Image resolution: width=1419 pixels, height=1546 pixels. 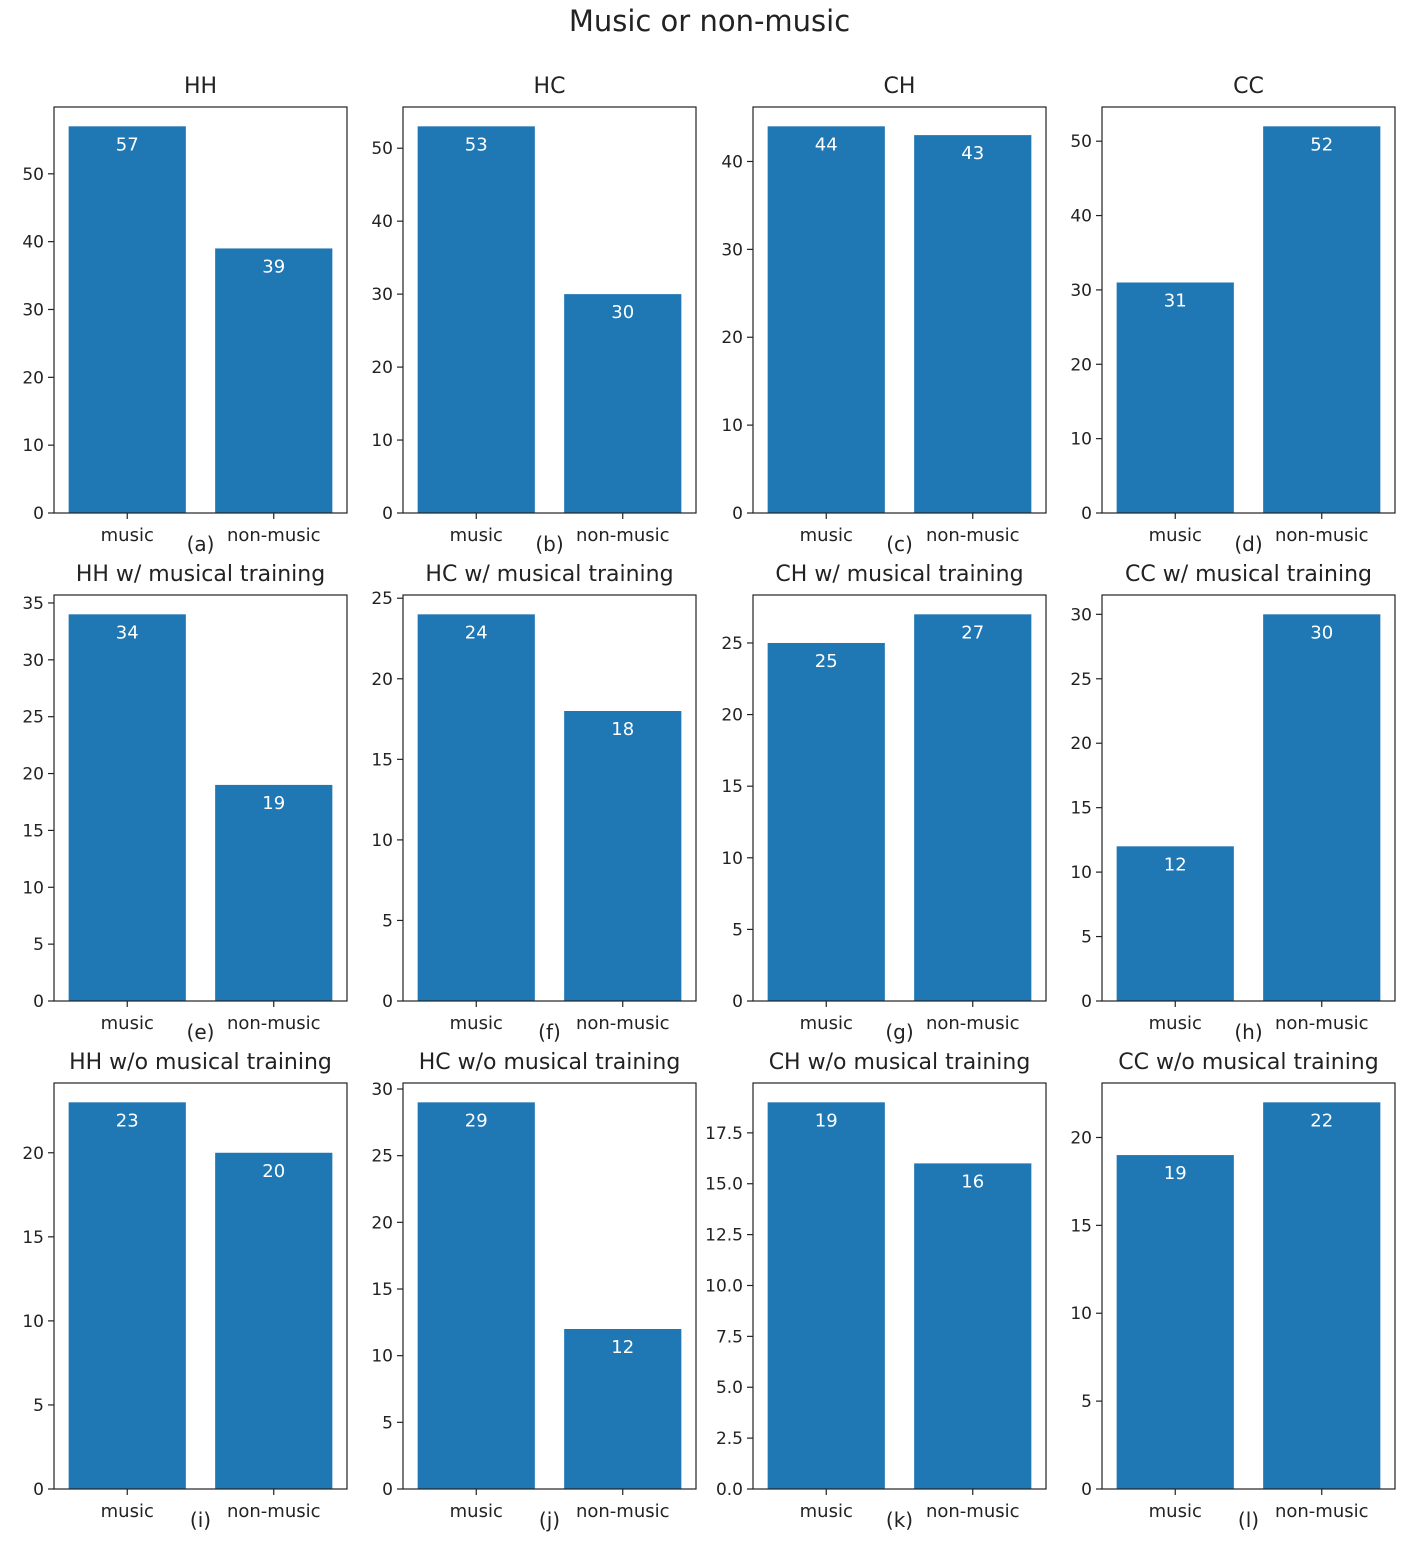 What do you see at coordinates (899, 1032) in the screenshot?
I see `subplot-sublabel: (g)` at bounding box center [899, 1032].